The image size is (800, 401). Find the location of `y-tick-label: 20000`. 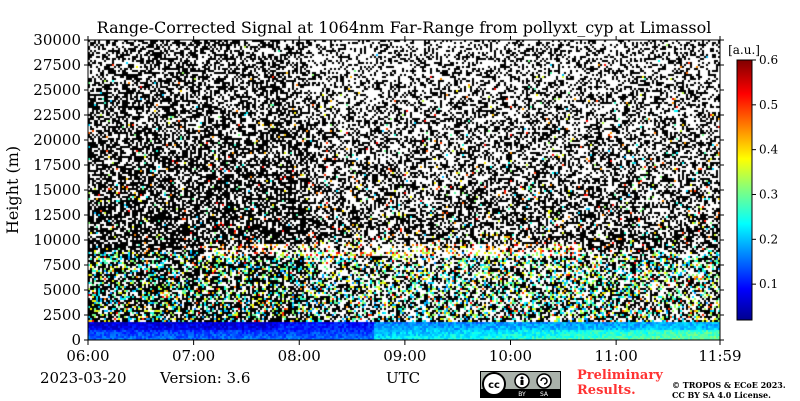

y-tick-label: 20000 is located at coordinates (57, 140).